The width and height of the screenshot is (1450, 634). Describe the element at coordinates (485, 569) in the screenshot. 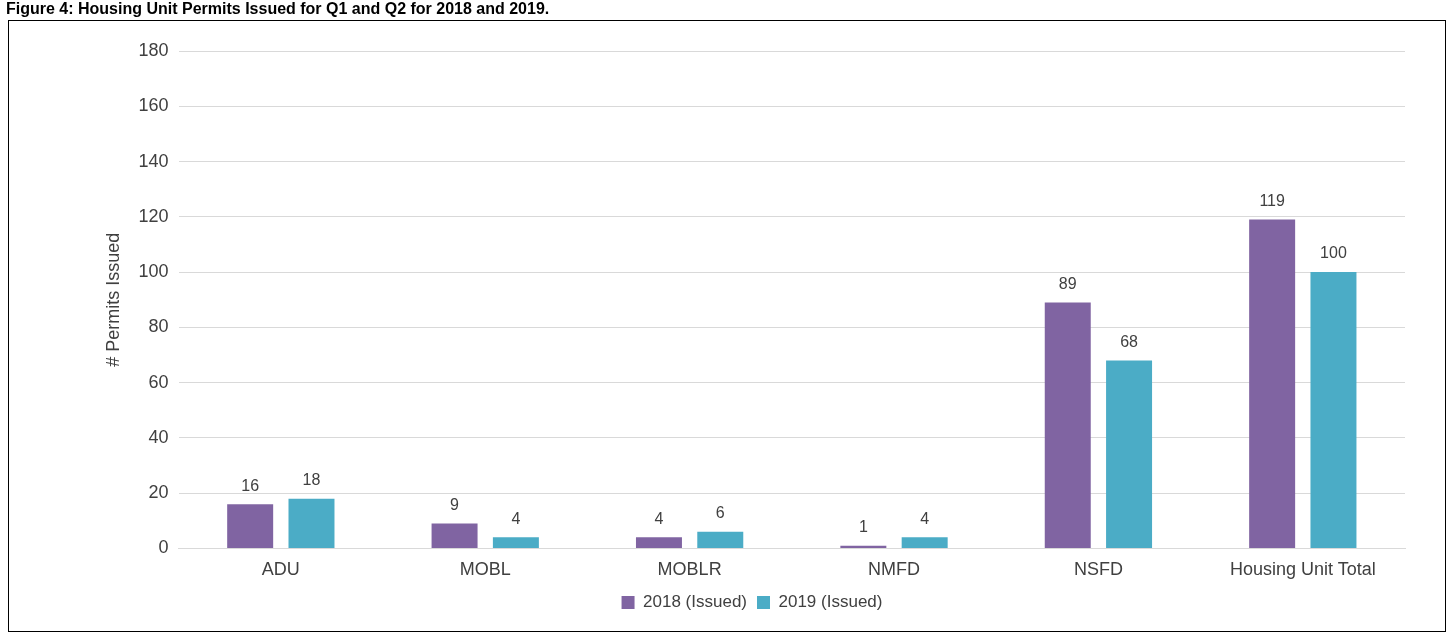

I see `x-tick-label: MOBL` at that location.